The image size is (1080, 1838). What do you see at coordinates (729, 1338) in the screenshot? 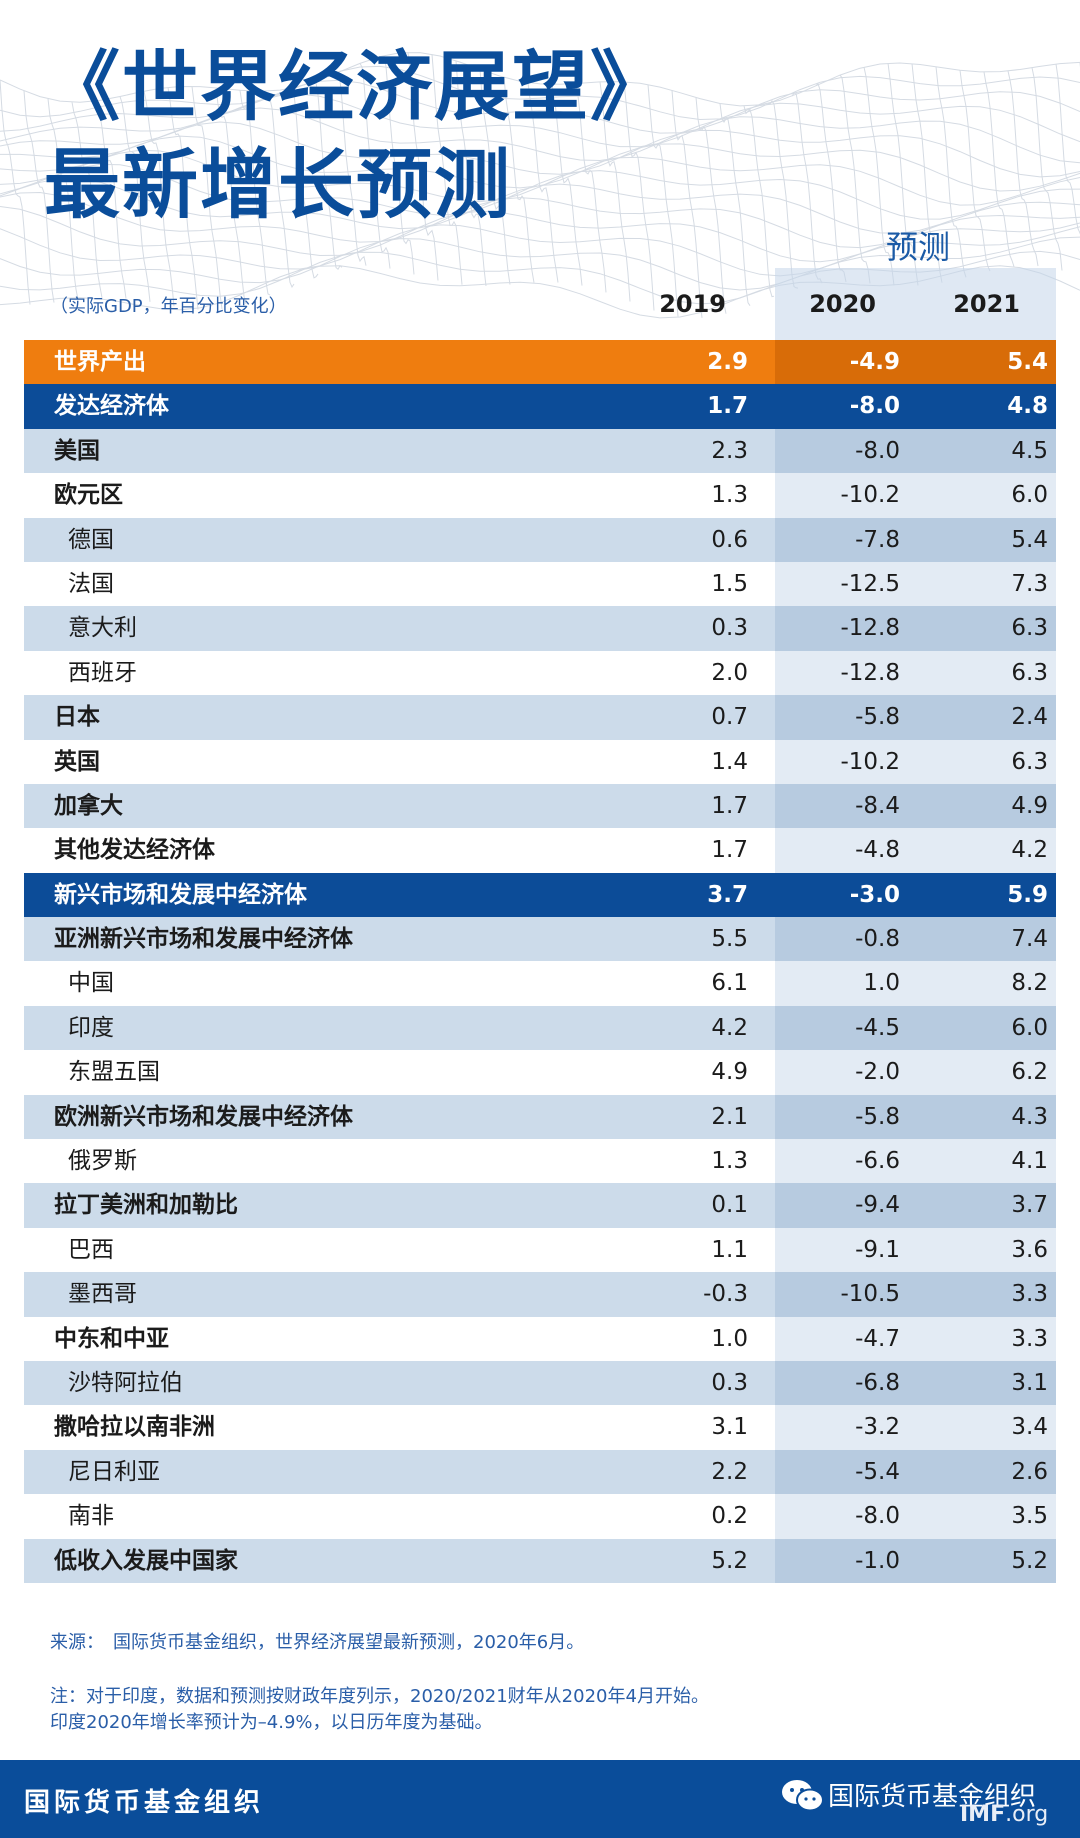
I see `value-2019: 1.0` at bounding box center [729, 1338].